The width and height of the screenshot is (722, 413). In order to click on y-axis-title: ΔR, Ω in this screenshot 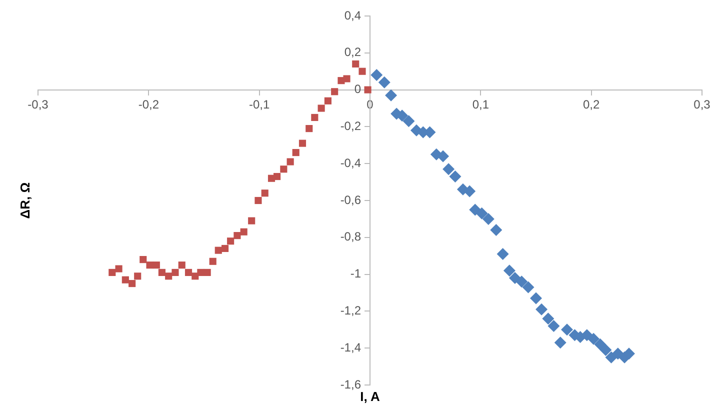, I will do `click(25, 200)`.